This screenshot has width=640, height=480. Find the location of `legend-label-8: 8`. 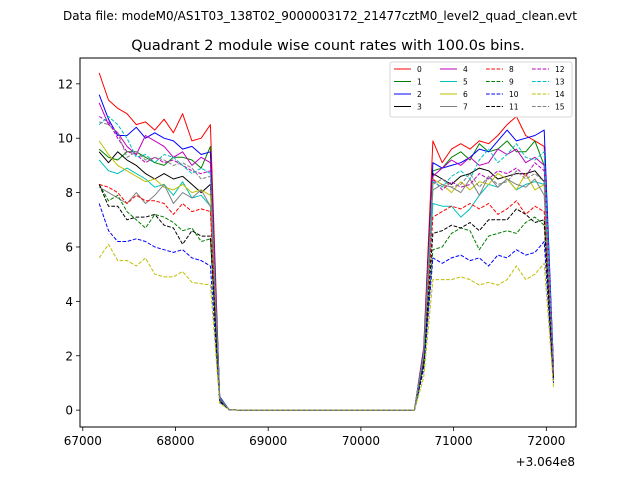

legend-label-8: 8 is located at coordinates (511, 69).